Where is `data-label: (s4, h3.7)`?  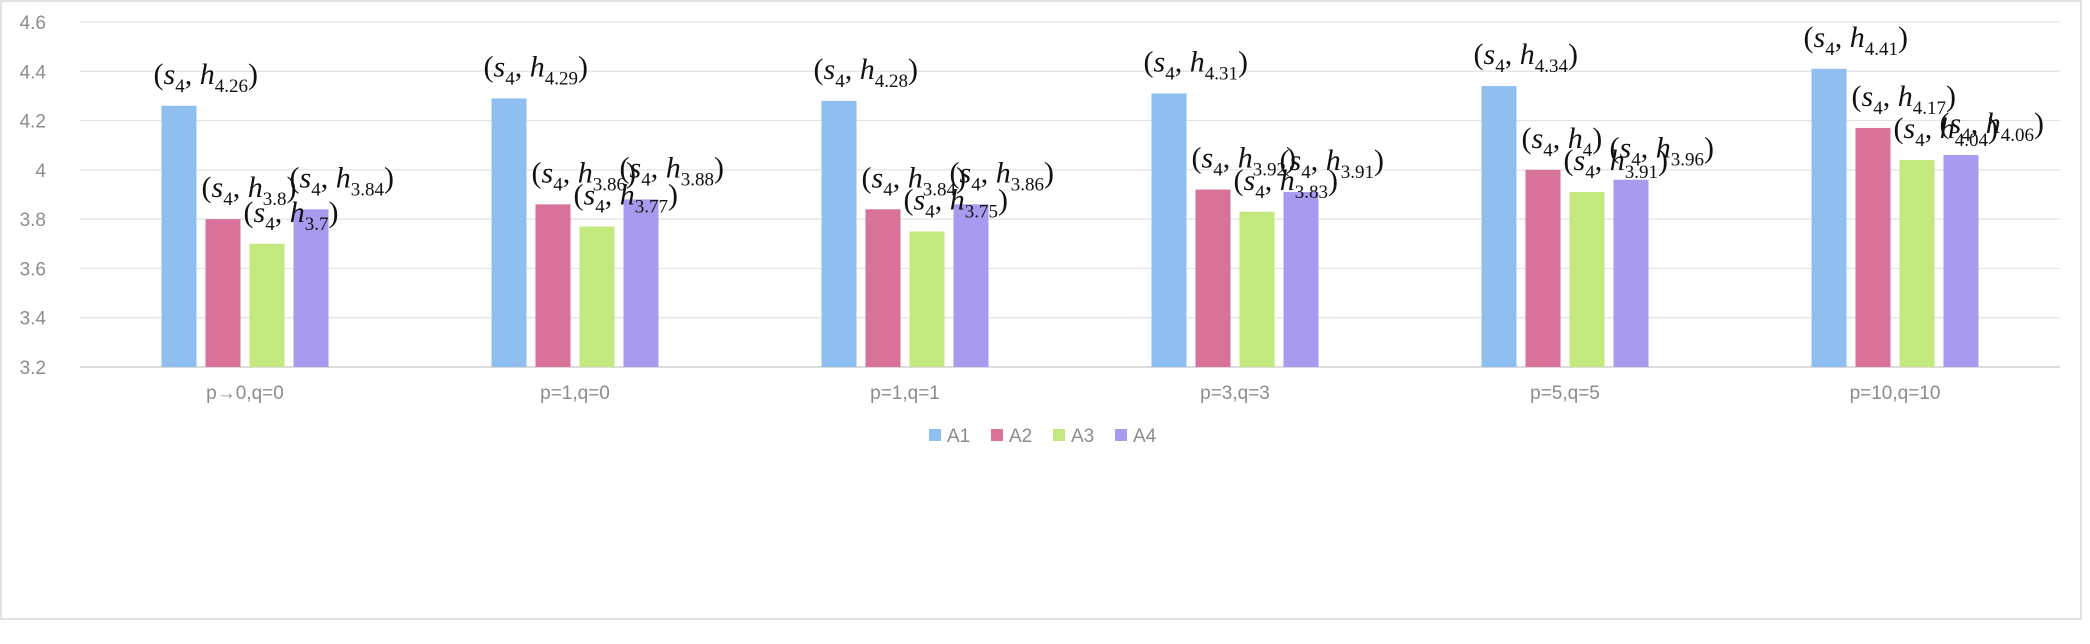 data-label: (s4, h3.7) is located at coordinates (291, 215).